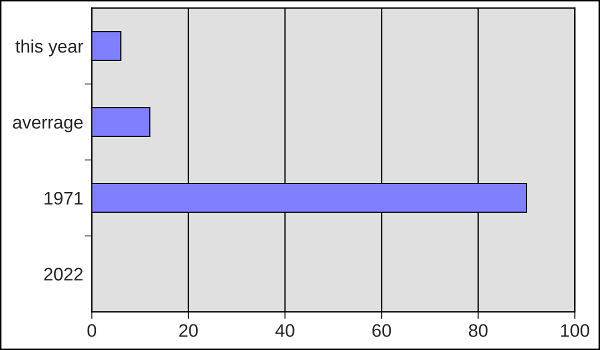  I want to click on x-tick-label: 80, so click(478, 330).